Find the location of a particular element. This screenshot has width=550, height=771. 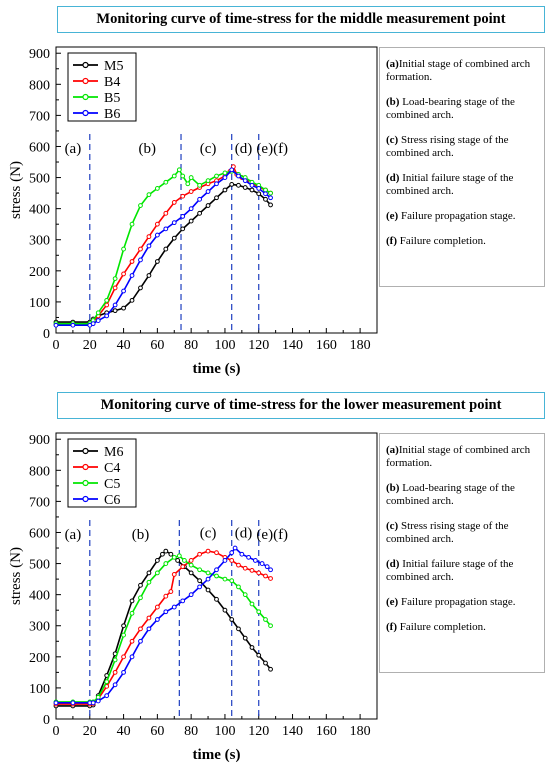

y-tick-label: 0 is located at coordinates (46, 334).